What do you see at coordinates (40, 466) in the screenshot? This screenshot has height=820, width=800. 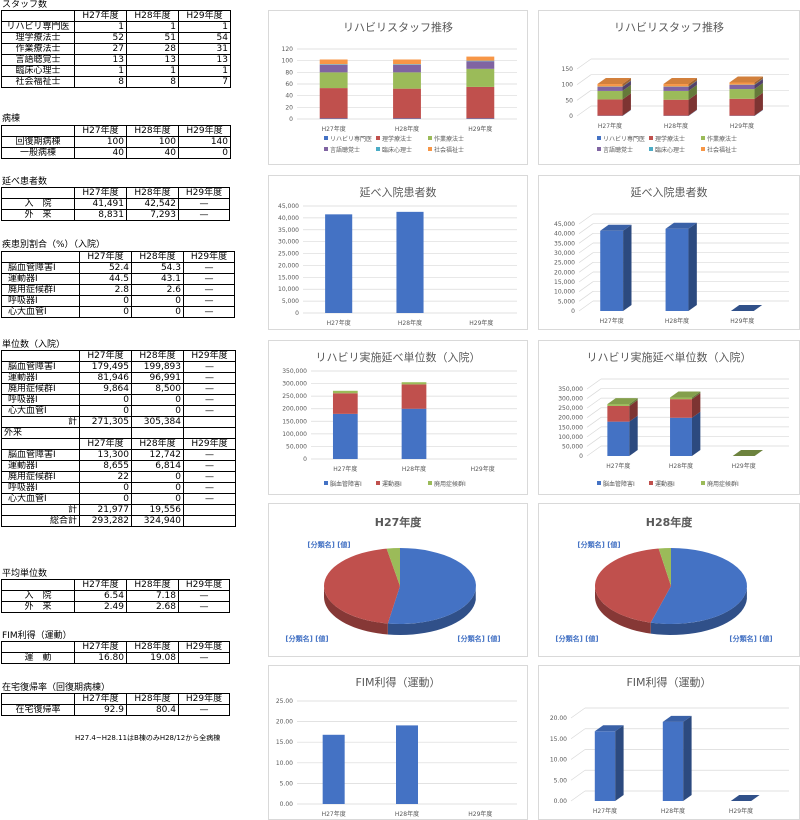 I see `row-label: 運動器Ⅰ` at bounding box center [40, 466].